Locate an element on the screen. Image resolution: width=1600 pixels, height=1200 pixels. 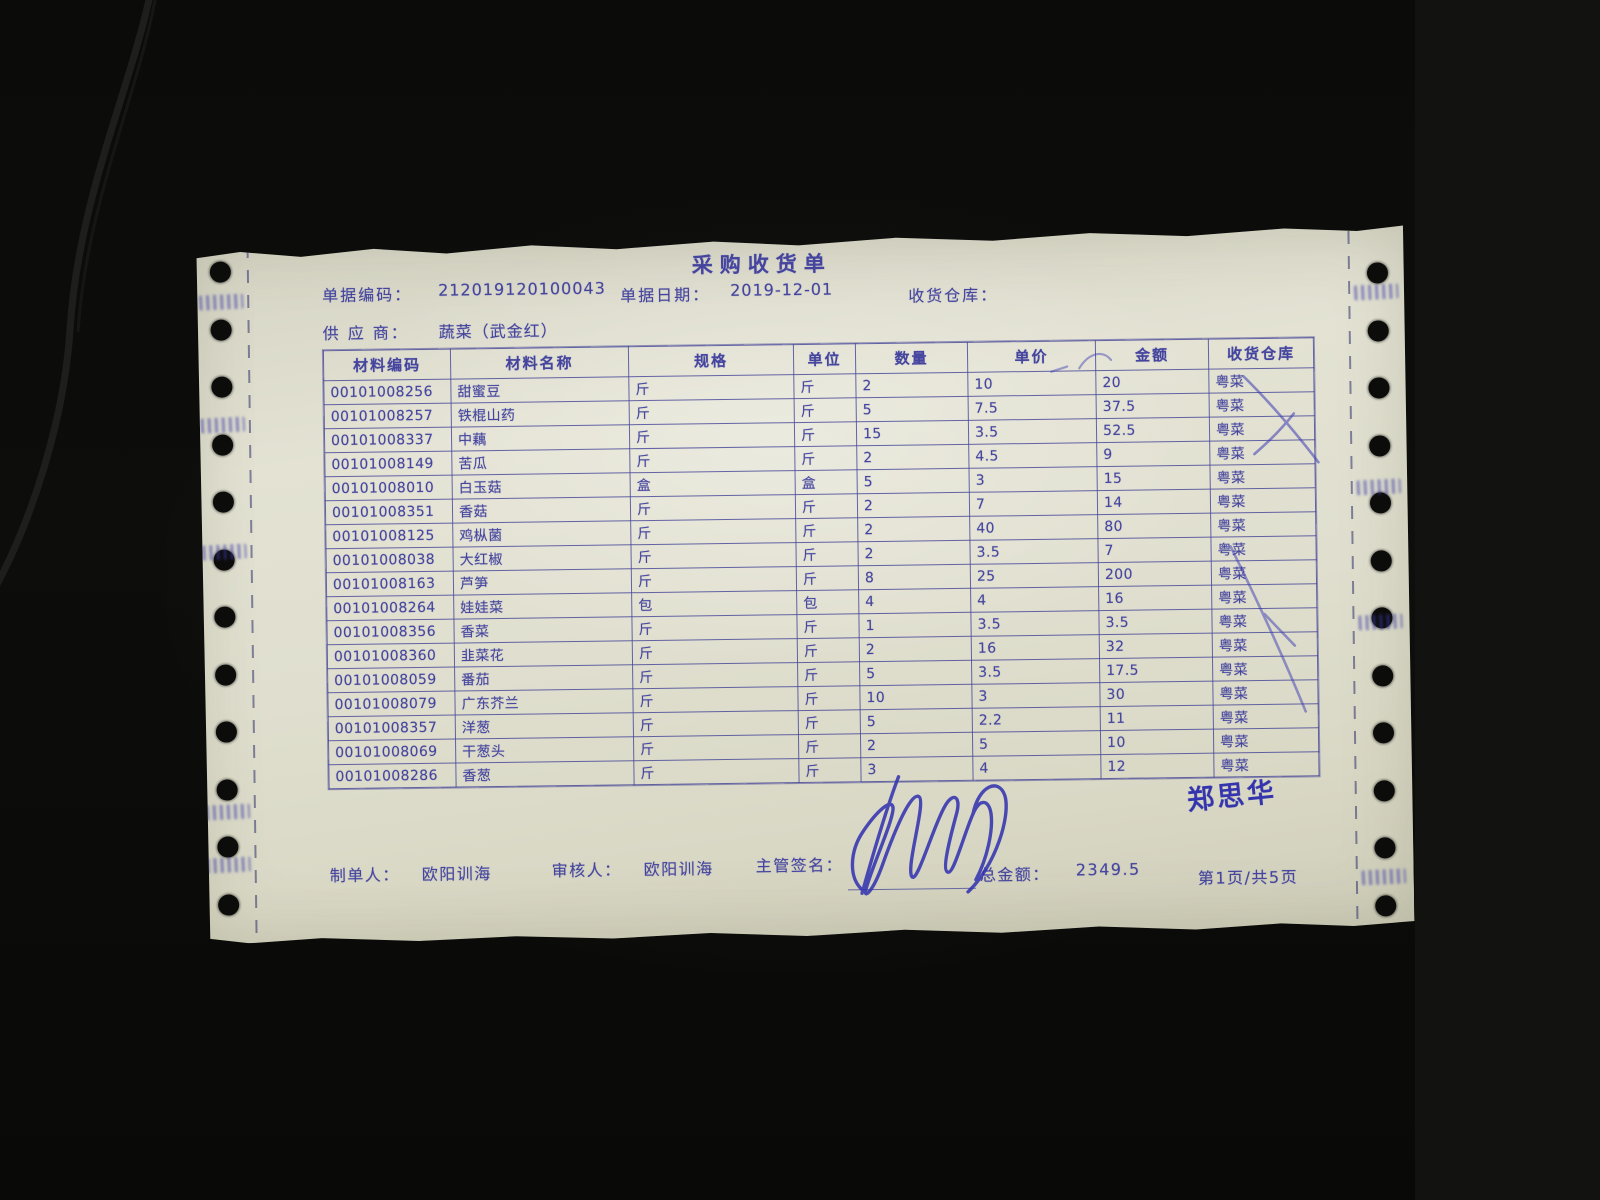
auditor-value: 欧阳训海 is located at coordinates (678, 869).